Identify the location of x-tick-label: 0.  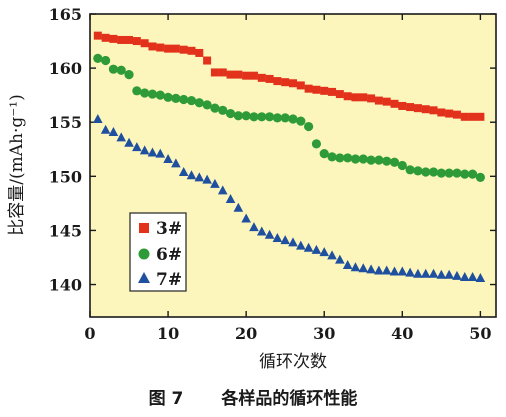
(89, 333).